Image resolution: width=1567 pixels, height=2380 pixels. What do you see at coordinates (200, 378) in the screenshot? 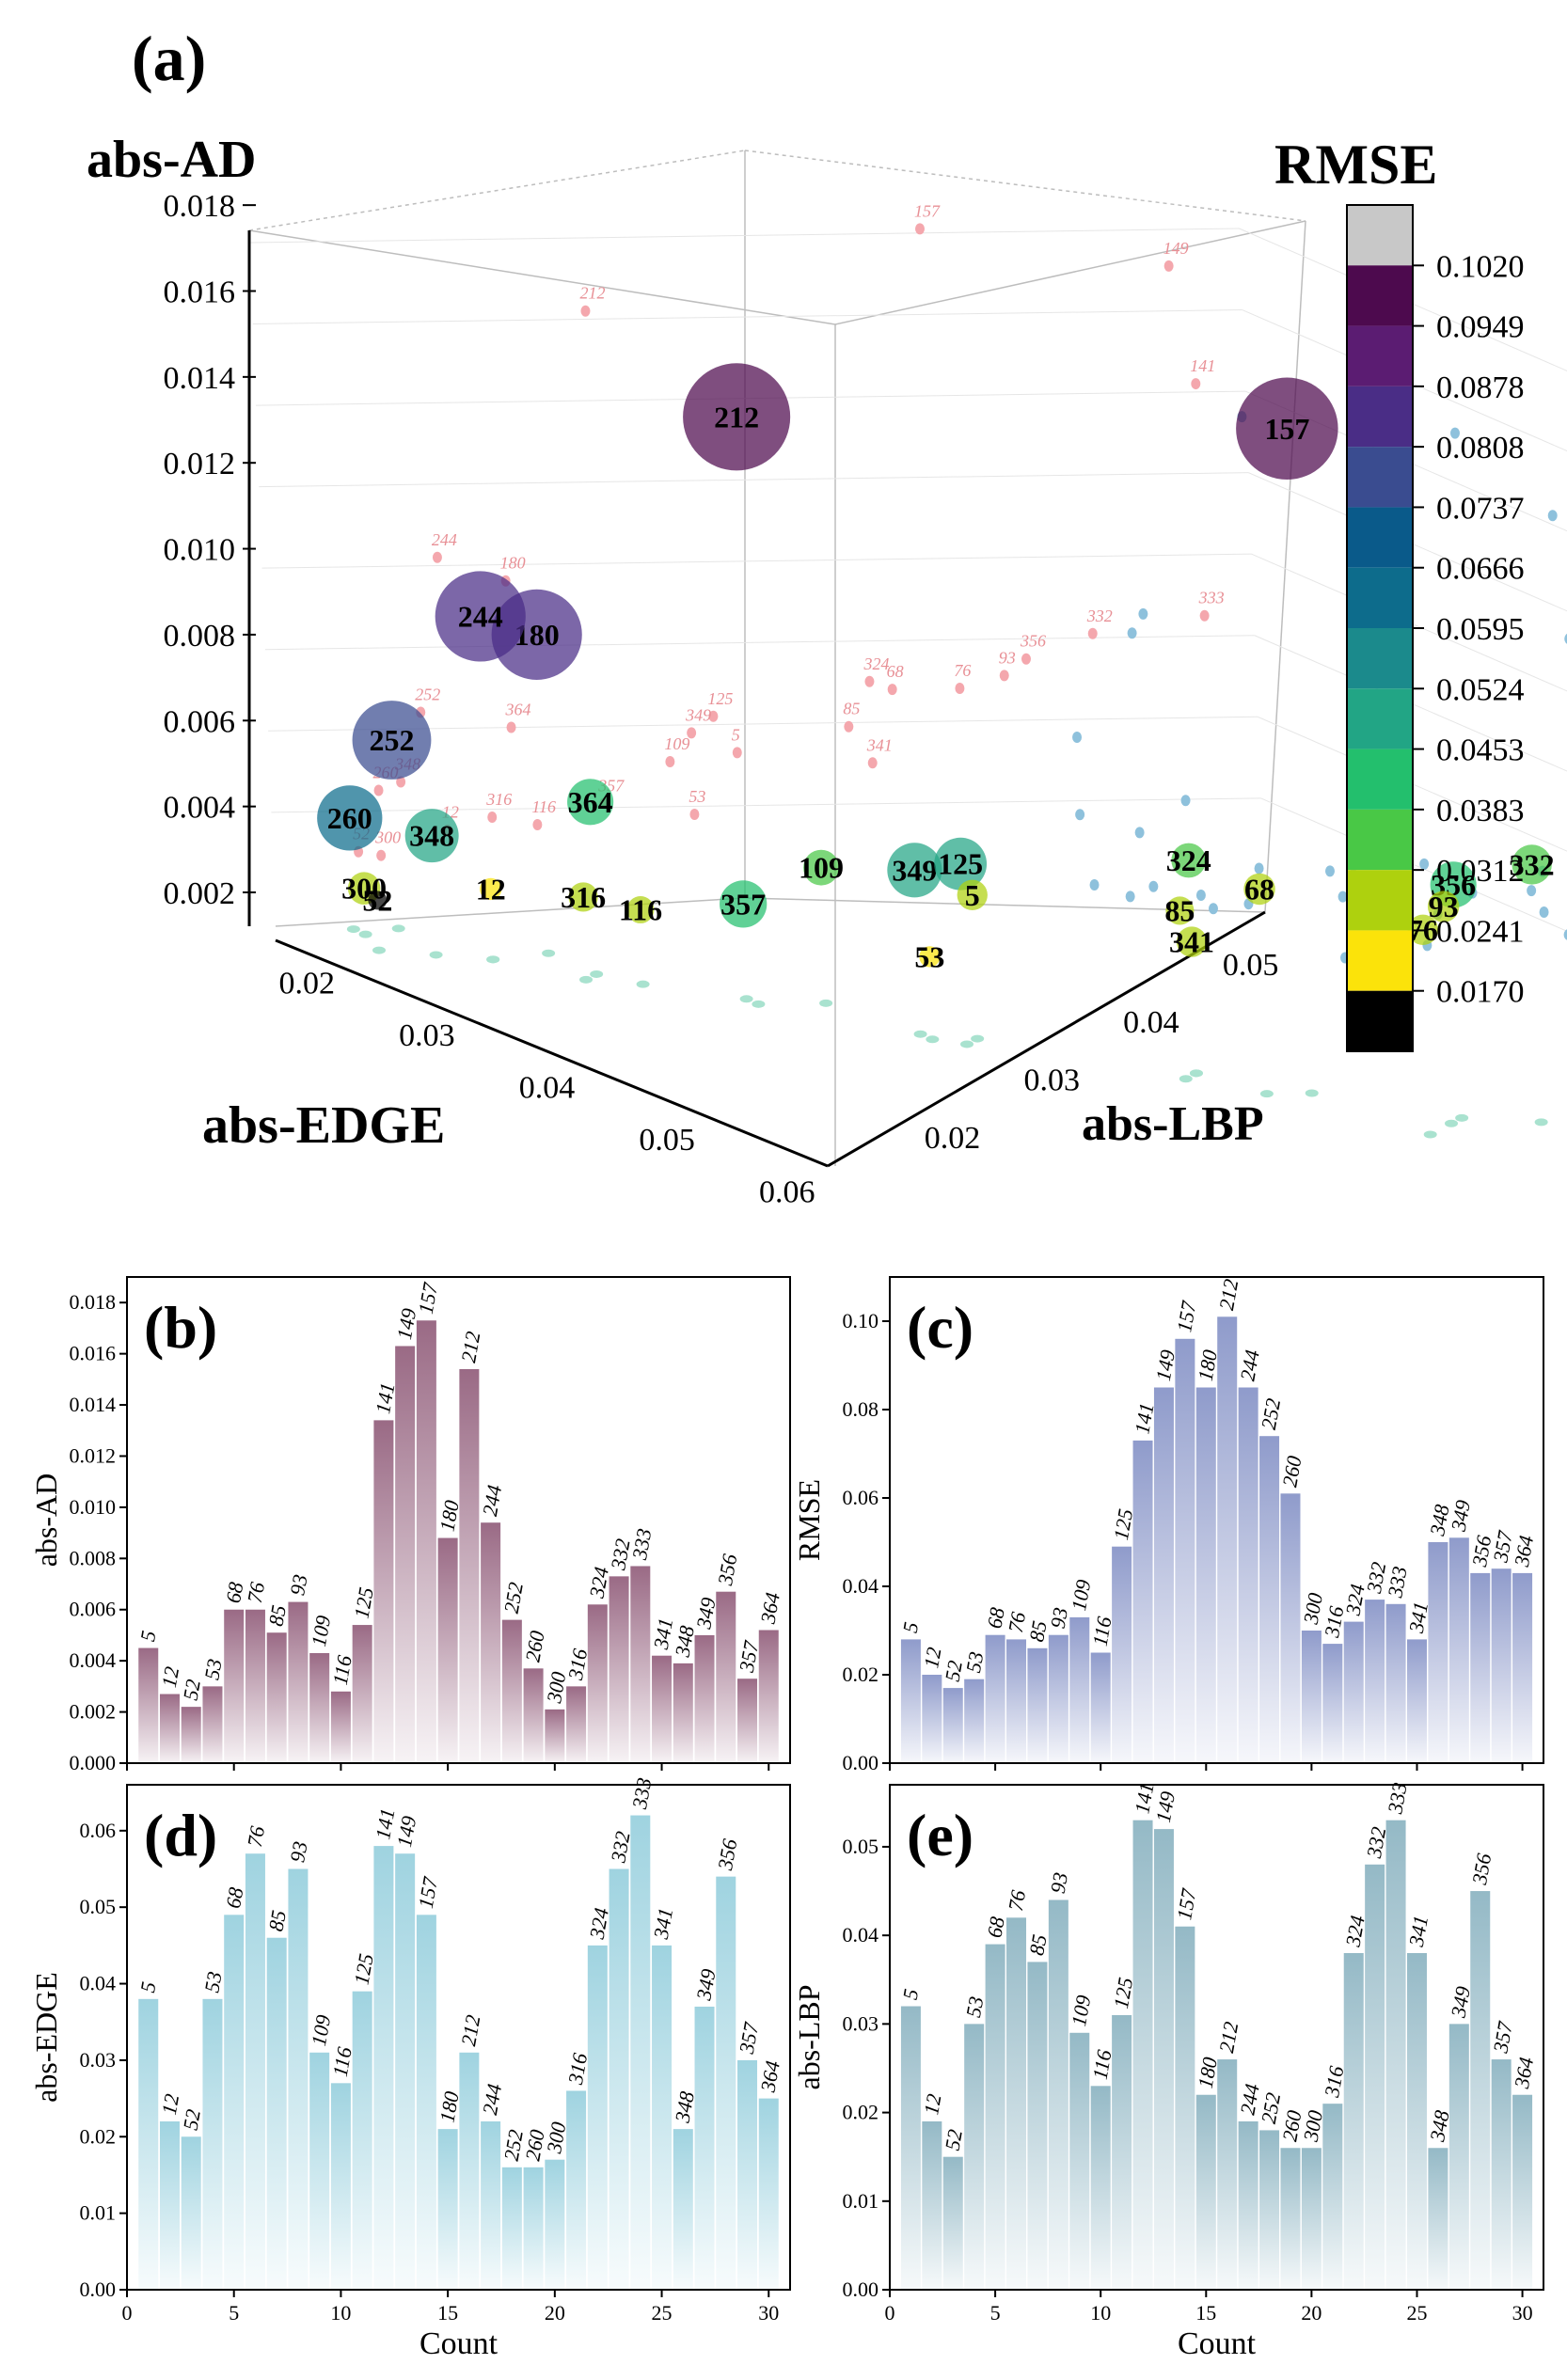
I see `z-tick-label: 0.014` at bounding box center [200, 378].